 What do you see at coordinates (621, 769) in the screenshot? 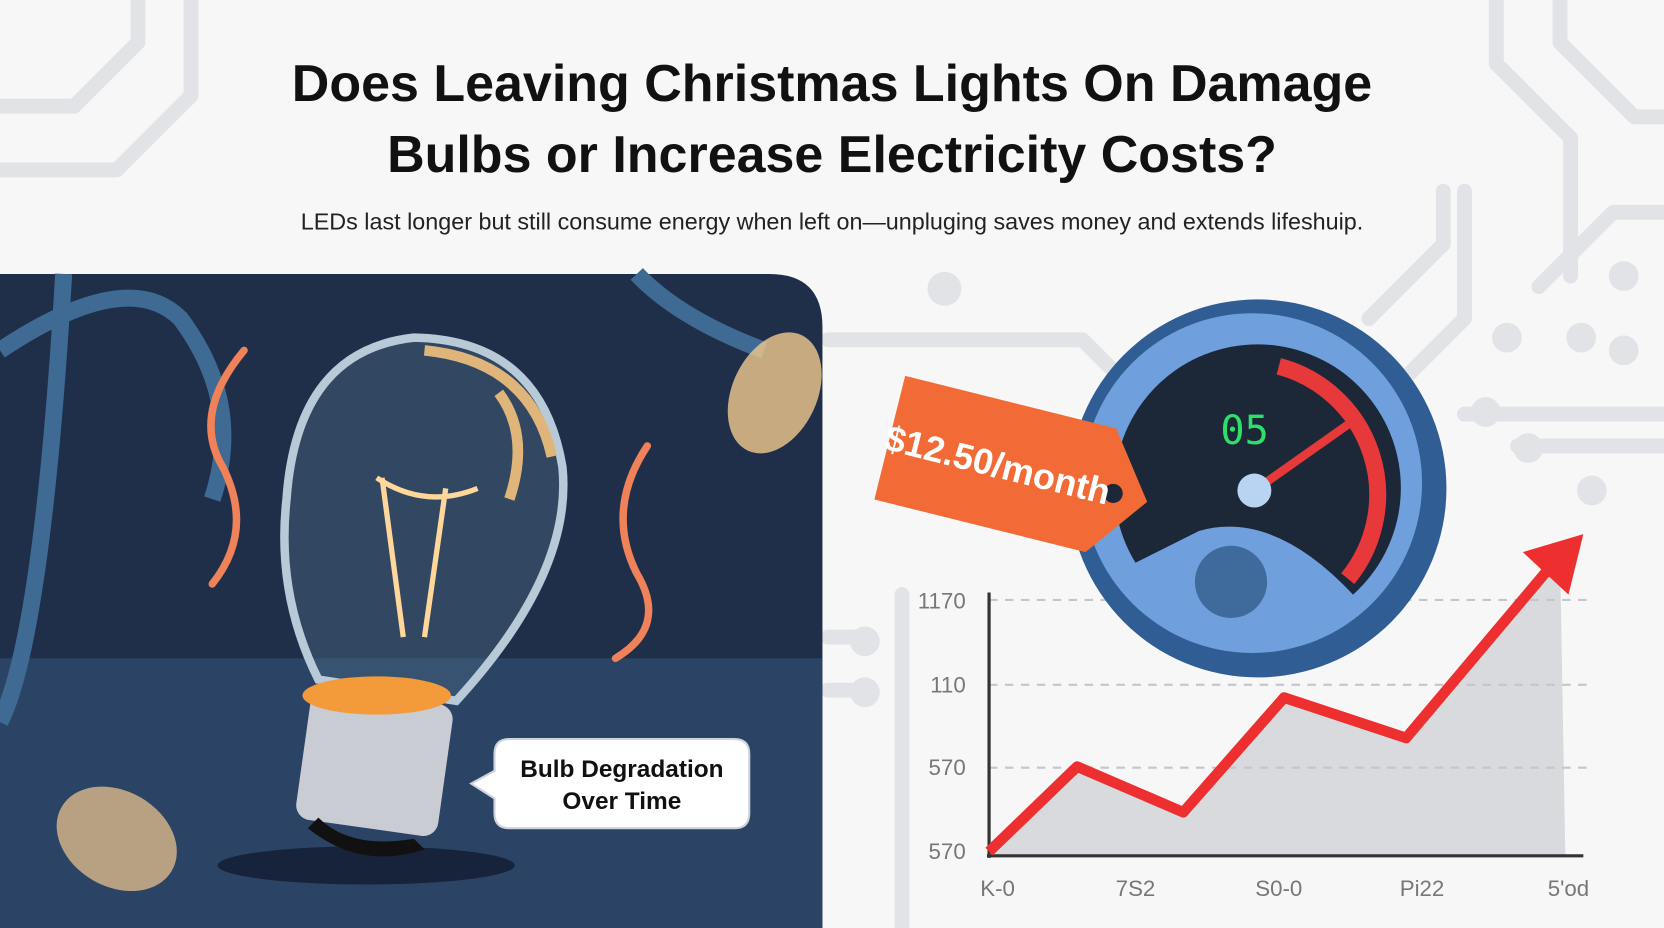
I see `callout-text: Bulb Degradation` at bounding box center [621, 769].